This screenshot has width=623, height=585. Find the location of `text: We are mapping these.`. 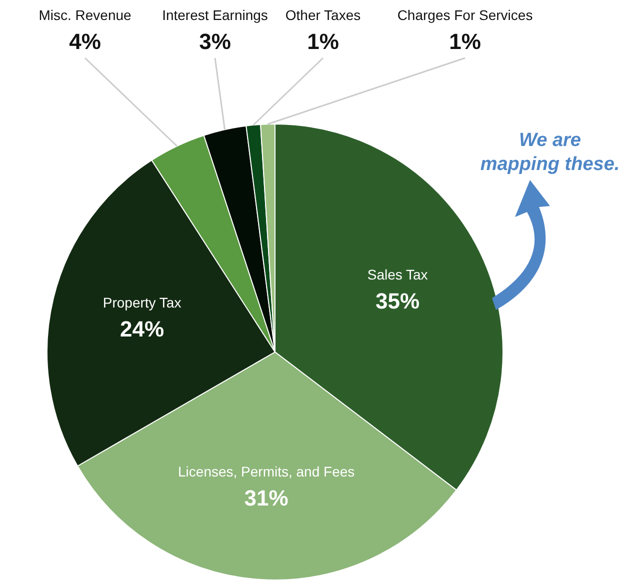

text: We are mapping these. is located at coordinates (550, 152).